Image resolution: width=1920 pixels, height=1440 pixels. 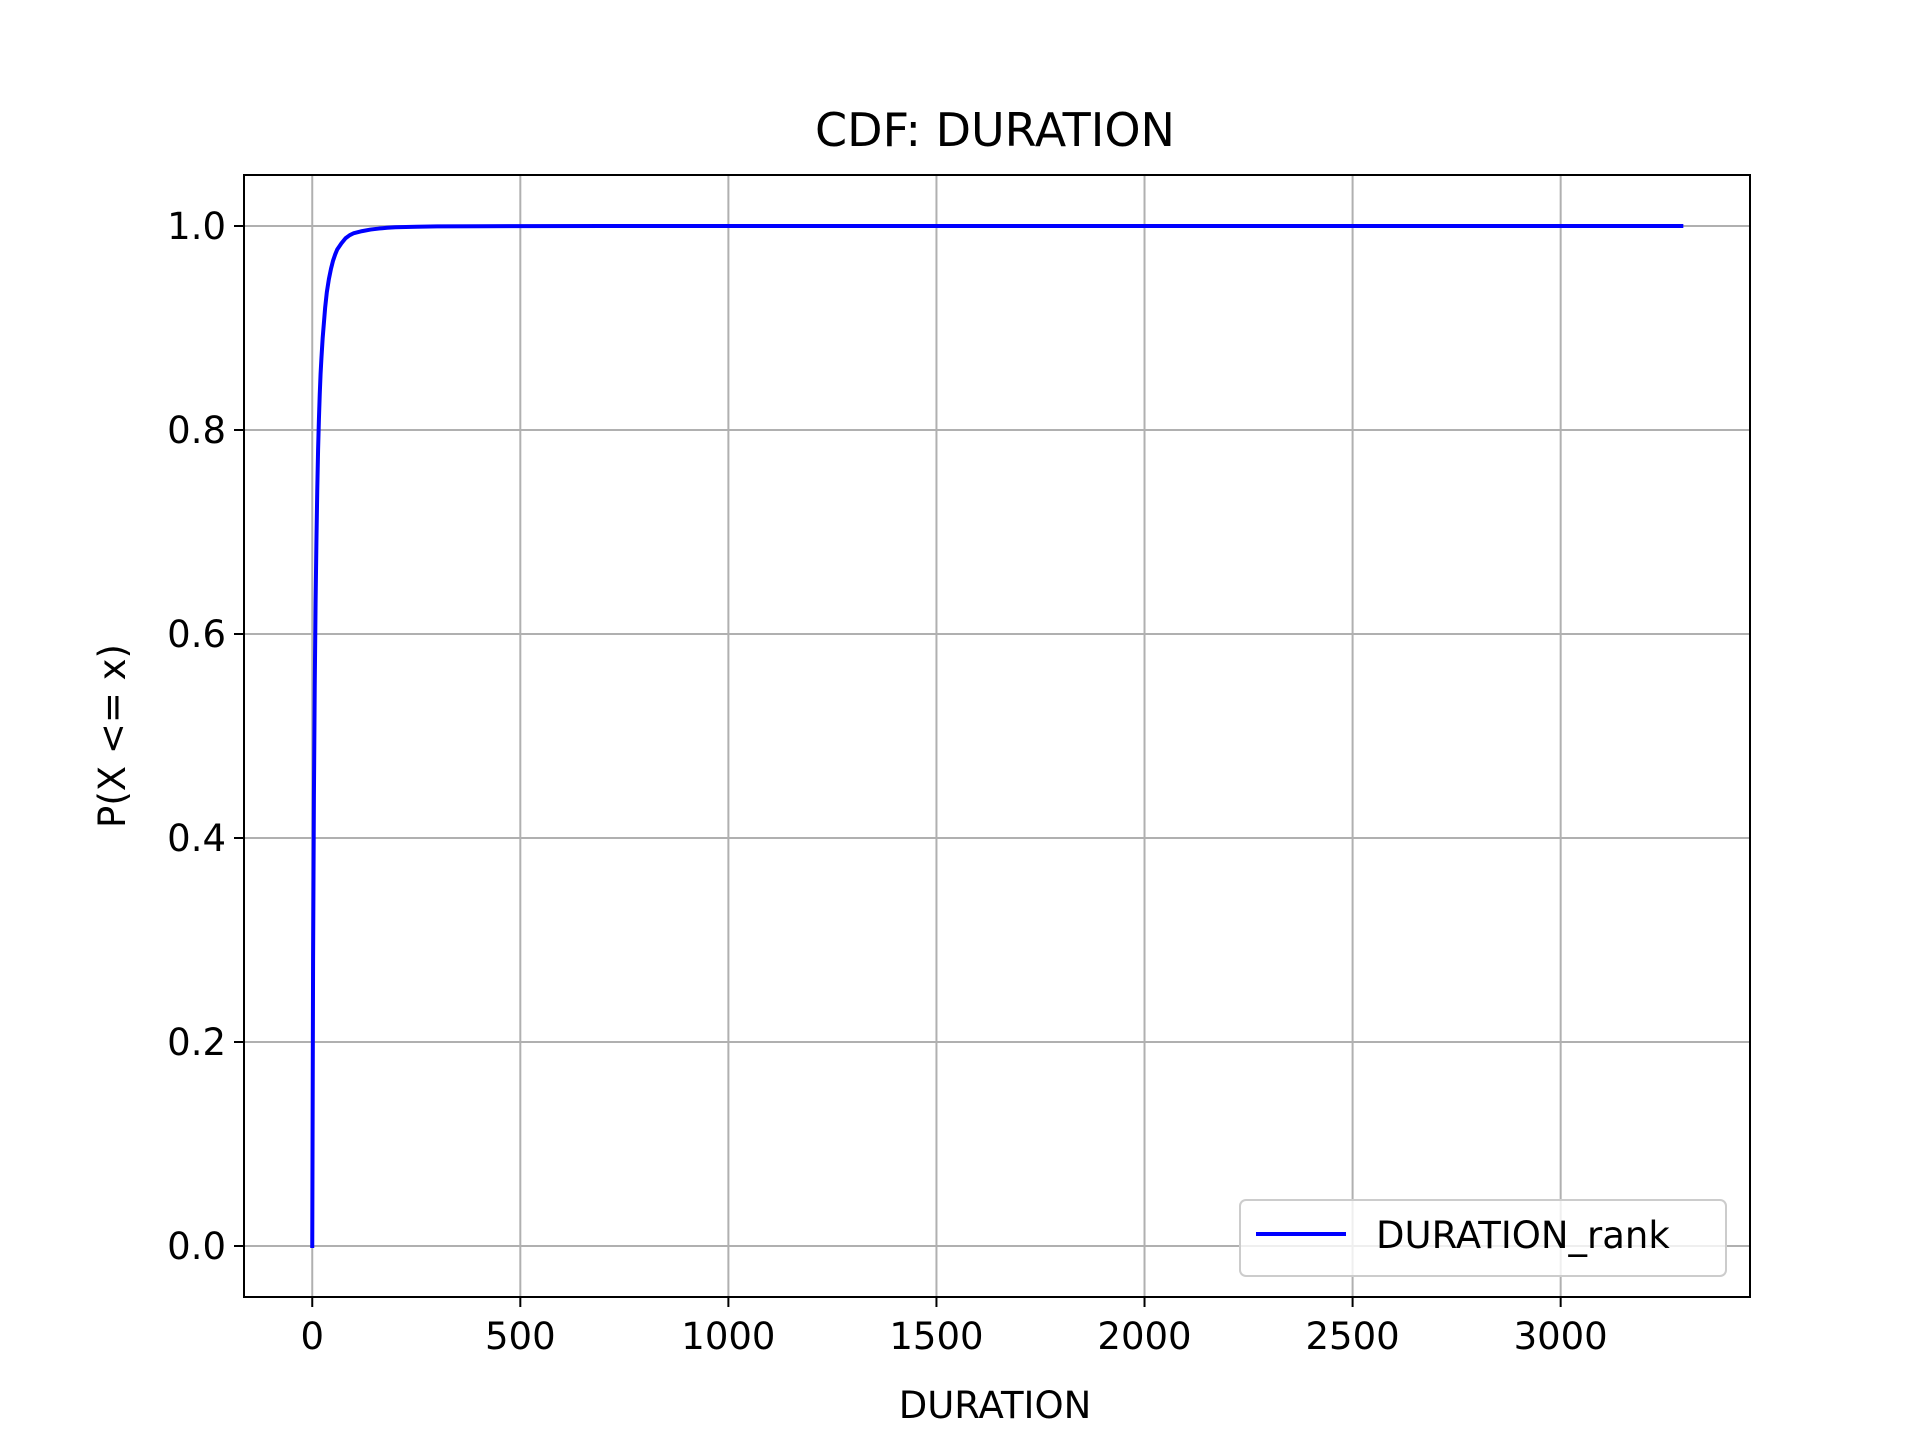 I want to click on x-tick-label: 1500, so click(x=936, y=1336).